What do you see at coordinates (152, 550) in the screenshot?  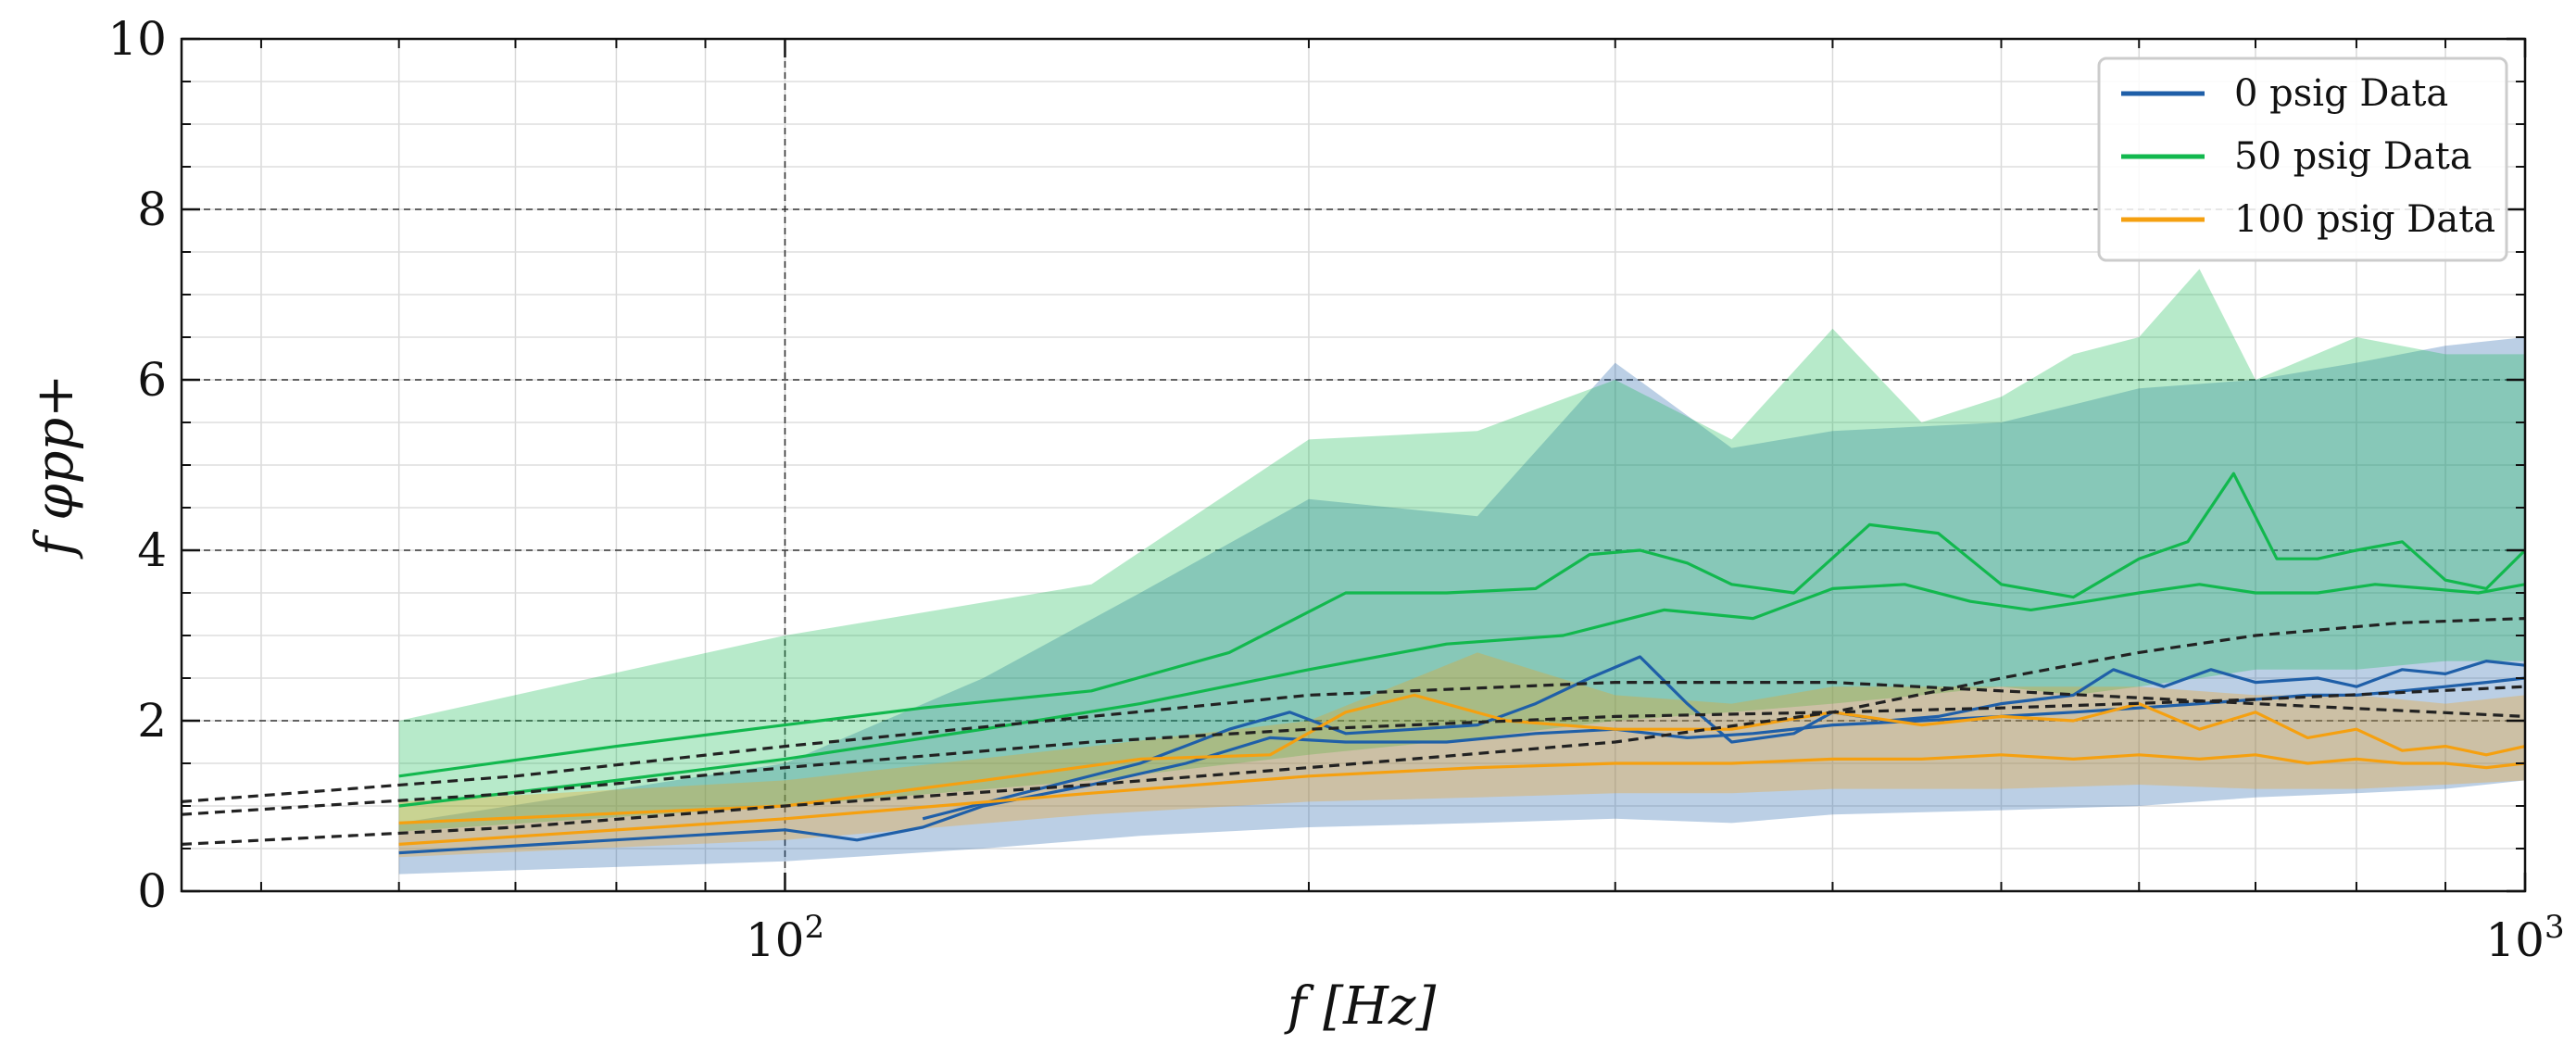 I see `y-tick-label: 4` at bounding box center [152, 550].